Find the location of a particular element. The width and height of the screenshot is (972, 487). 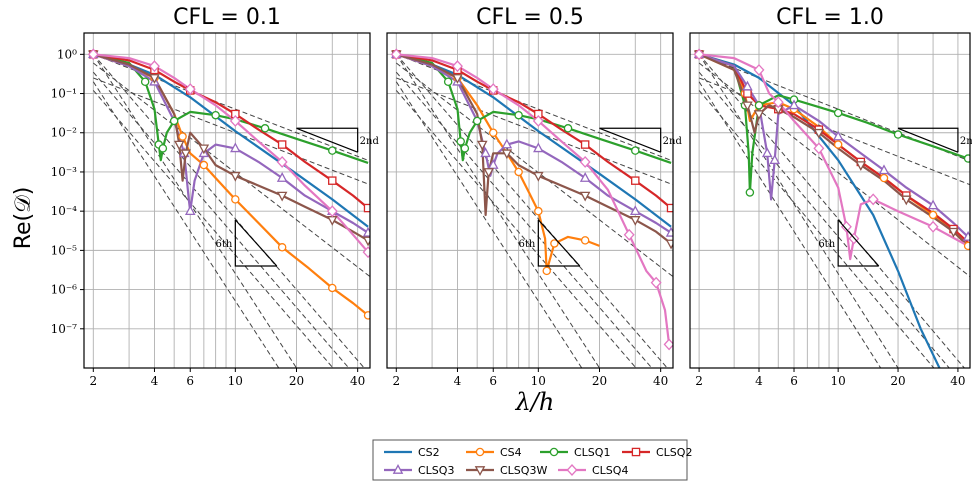

legend-marker-clsq3 is located at coordinates (398, 469).